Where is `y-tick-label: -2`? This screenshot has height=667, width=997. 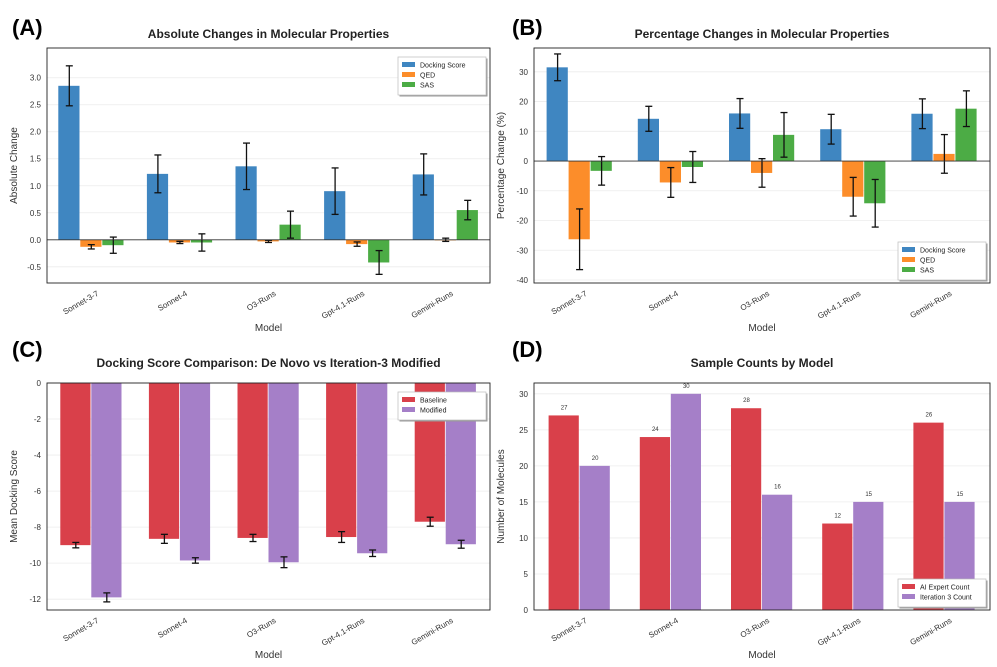
y-tick-label: -2 is located at coordinates (38, 419).